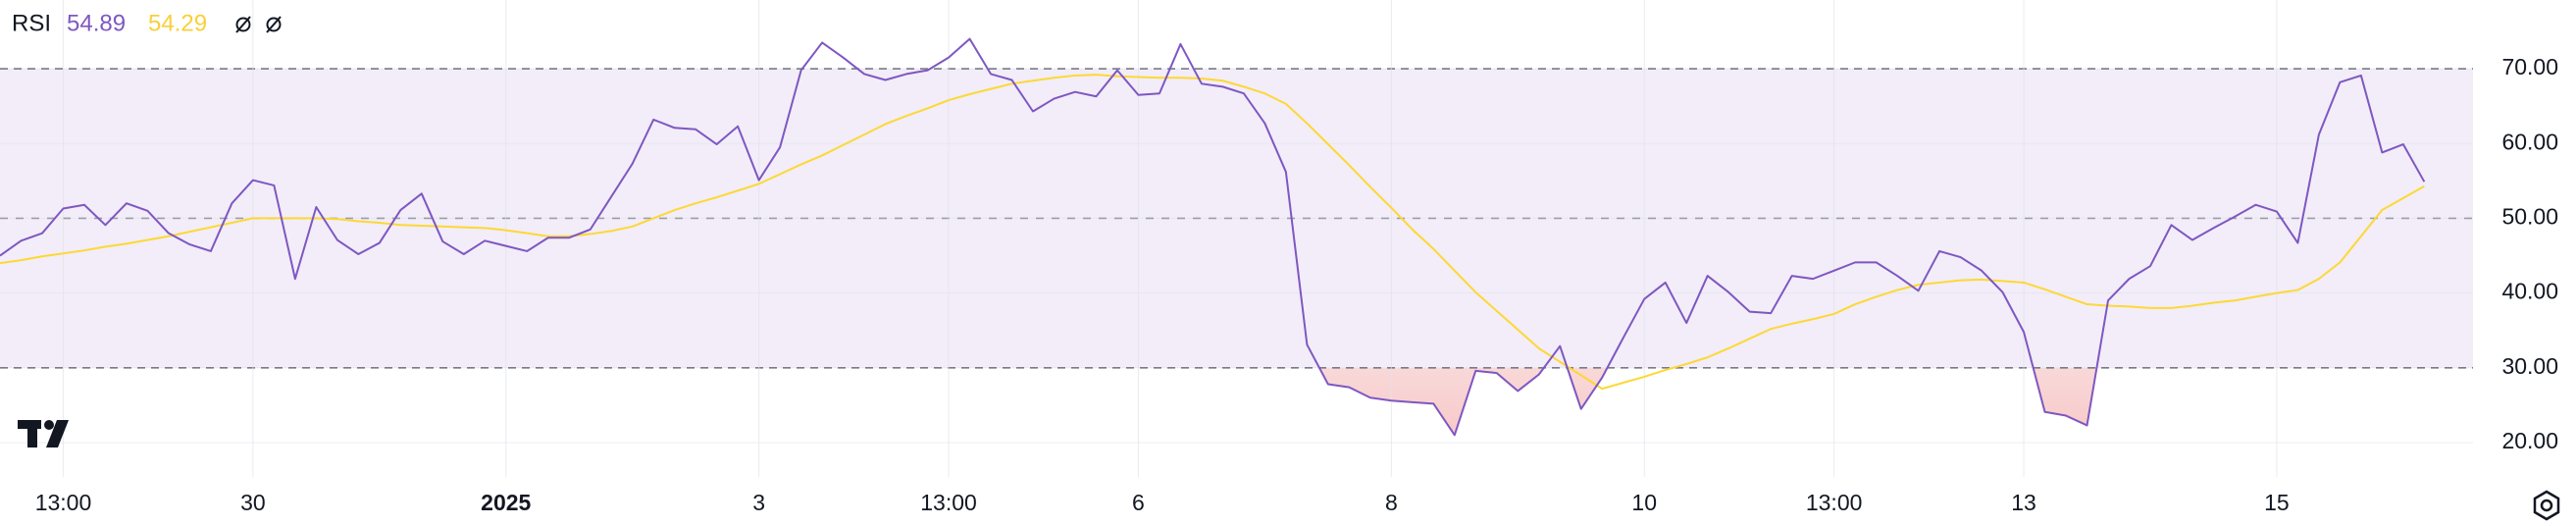 The image size is (2576, 526). Describe the element at coordinates (2529, 440) in the screenshot. I see `y-tick-label: 20.00` at that location.